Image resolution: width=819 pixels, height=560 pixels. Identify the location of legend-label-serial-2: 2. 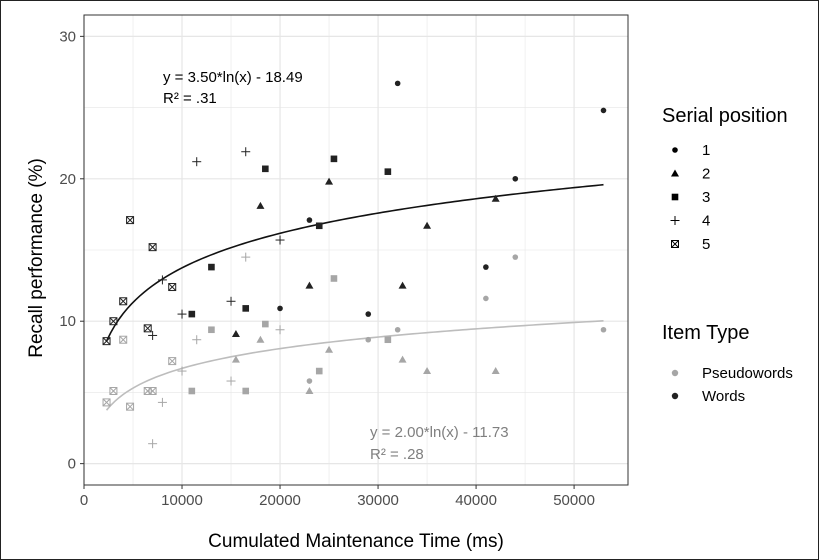
(706, 174).